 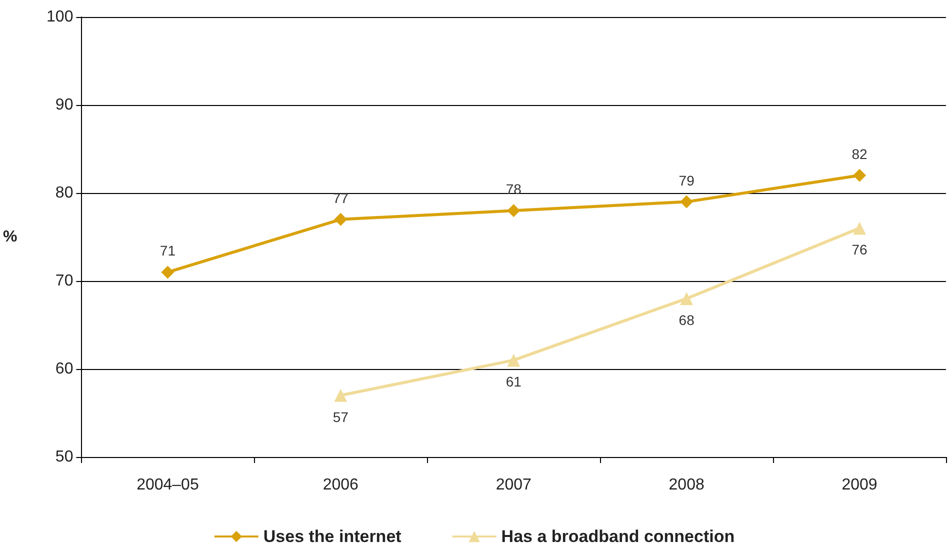 What do you see at coordinates (167, 485) in the screenshot?
I see `x-tick-label: 2004–05` at bounding box center [167, 485].